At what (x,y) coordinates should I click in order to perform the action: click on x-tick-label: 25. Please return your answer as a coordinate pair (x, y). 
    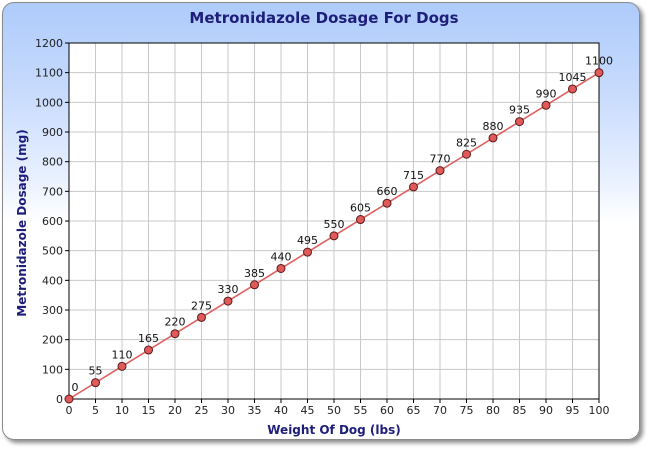
    Looking at the image, I should click on (202, 410).